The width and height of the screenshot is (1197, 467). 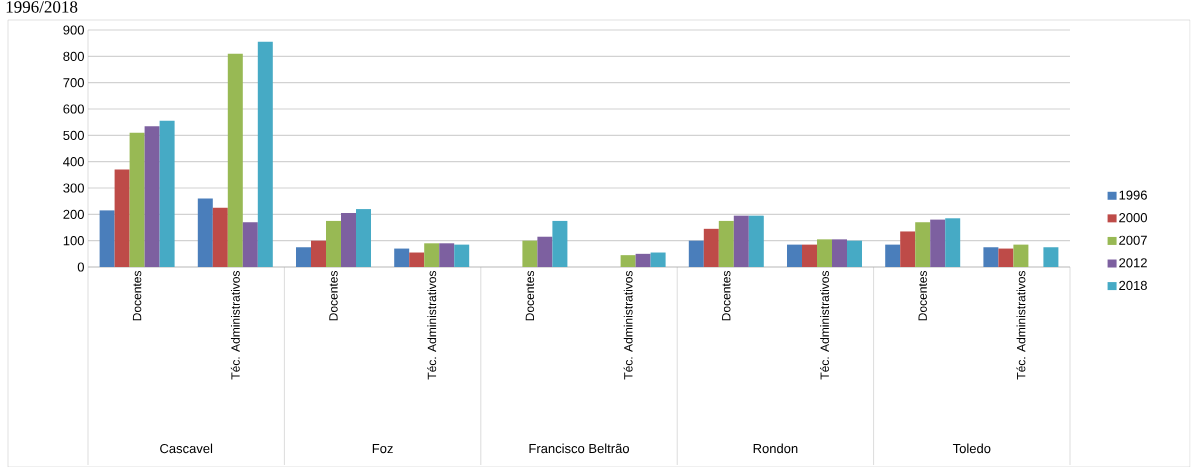 What do you see at coordinates (73, 188) in the screenshot?
I see `y-tick-label: 300` at bounding box center [73, 188].